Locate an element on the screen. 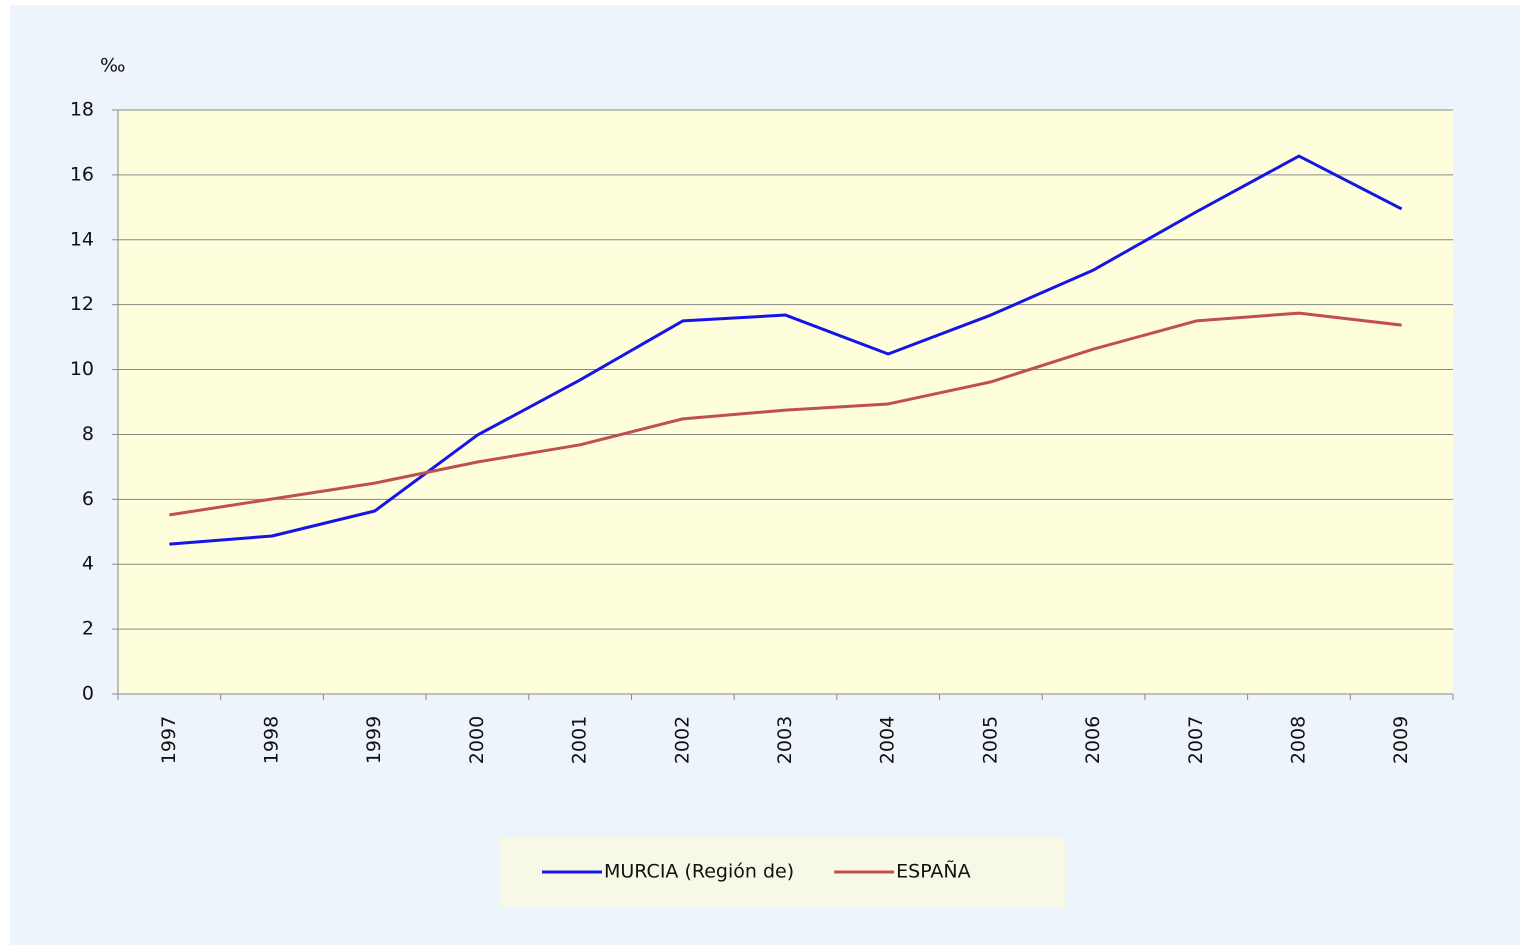 The width and height of the screenshot is (1530, 951). y-tick-label: 16 is located at coordinates (82, 174).